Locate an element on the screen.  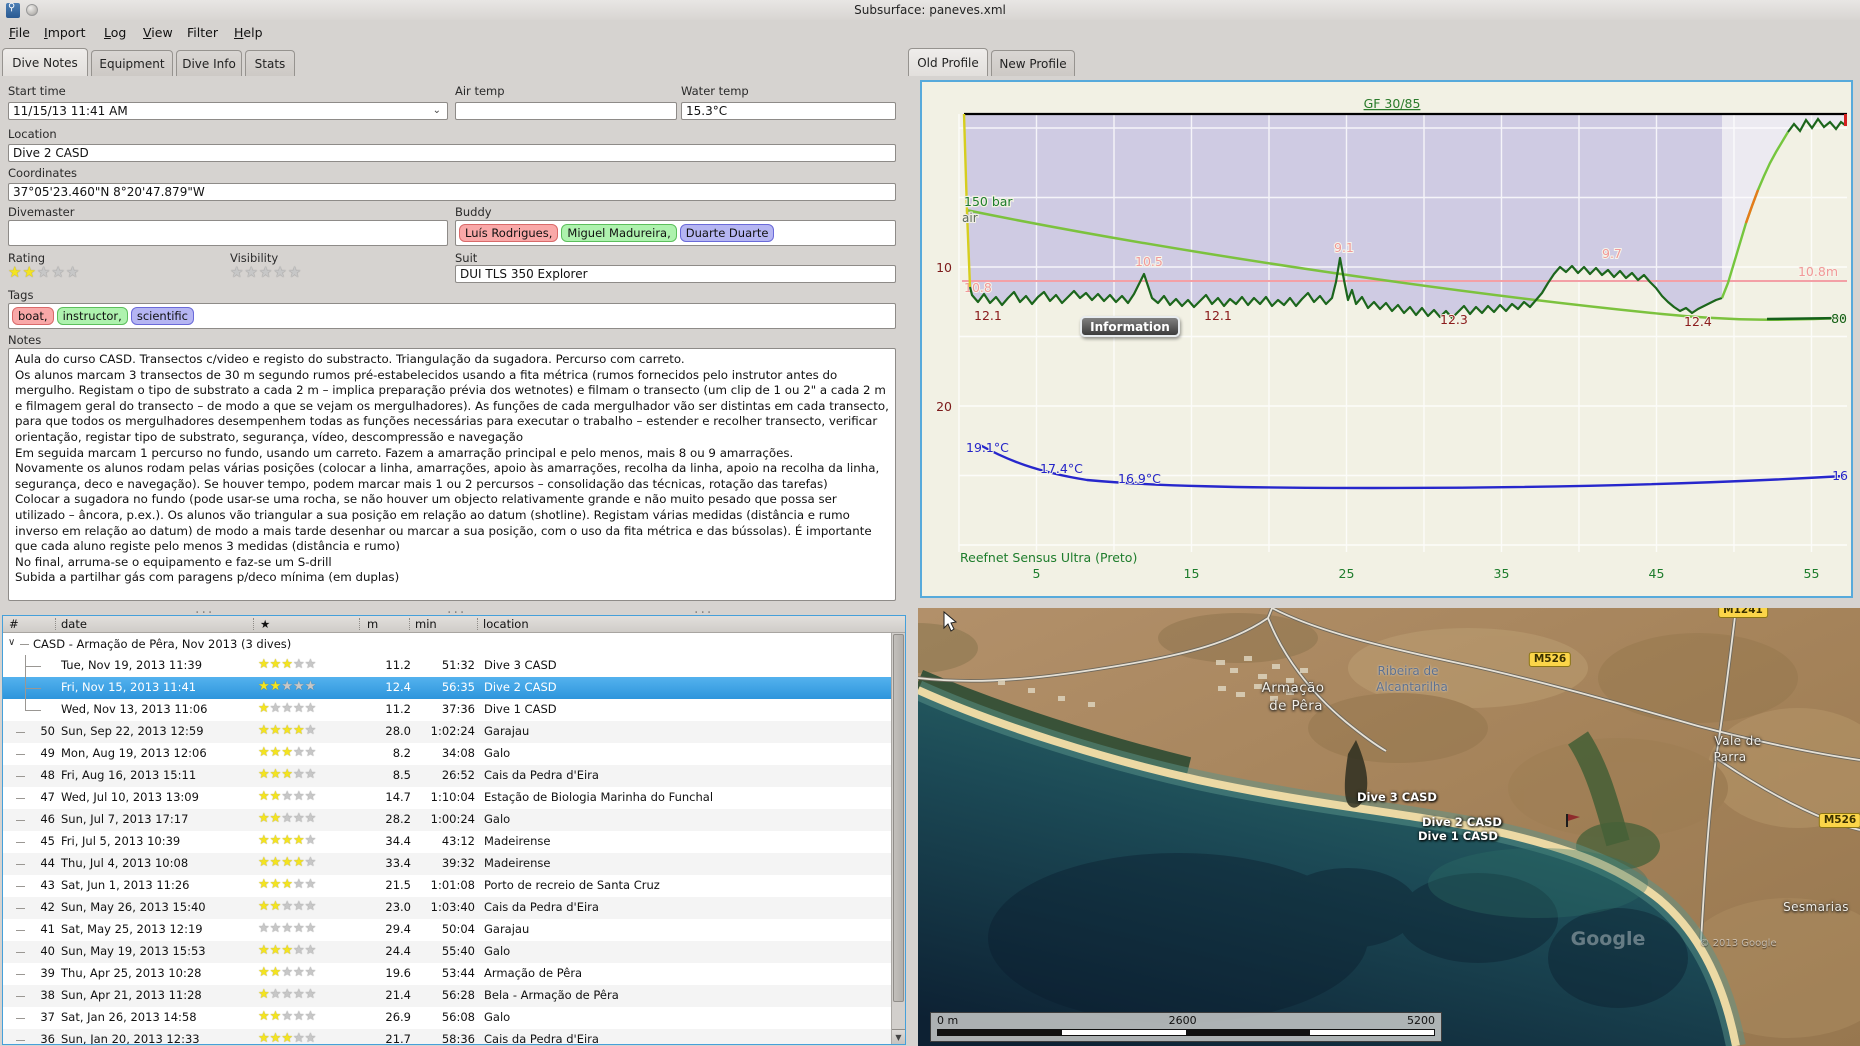
dive-duration: 34:08 is located at coordinates (458, 753).